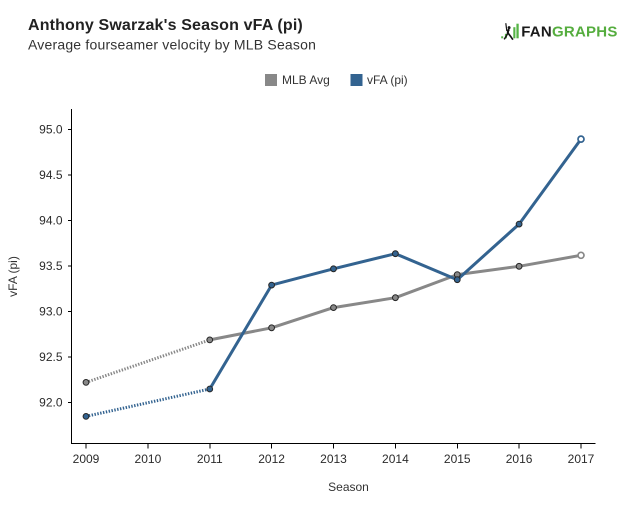 The width and height of the screenshot is (623, 508). What do you see at coordinates (348, 487) in the screenshot?
I see `svg-text: Season` at bounding box center [348, 487].